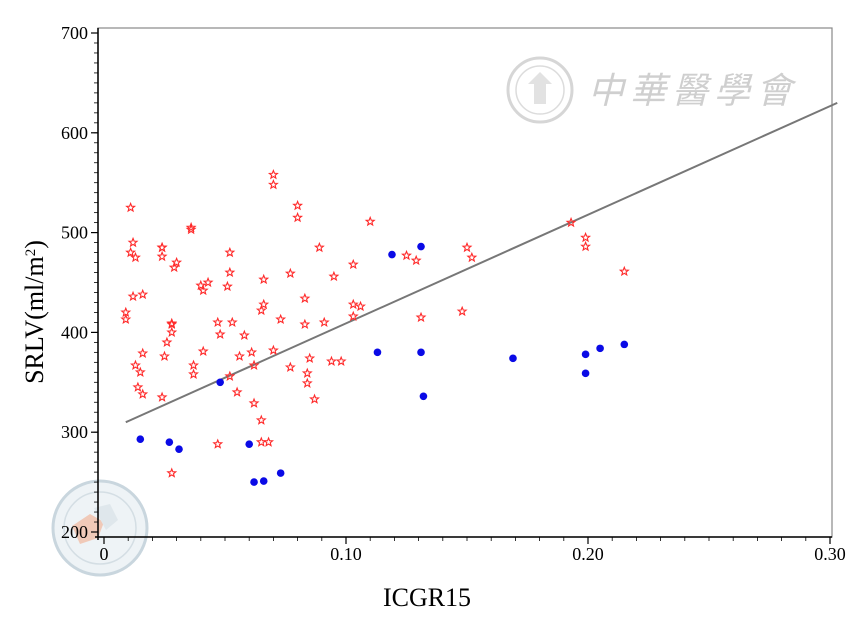 This screenshot has height=618, width=849. What do you see at coordinates (74, 233) in the screenshot?
I see `y-tick-label: 500` at bounding box center [74, 233].